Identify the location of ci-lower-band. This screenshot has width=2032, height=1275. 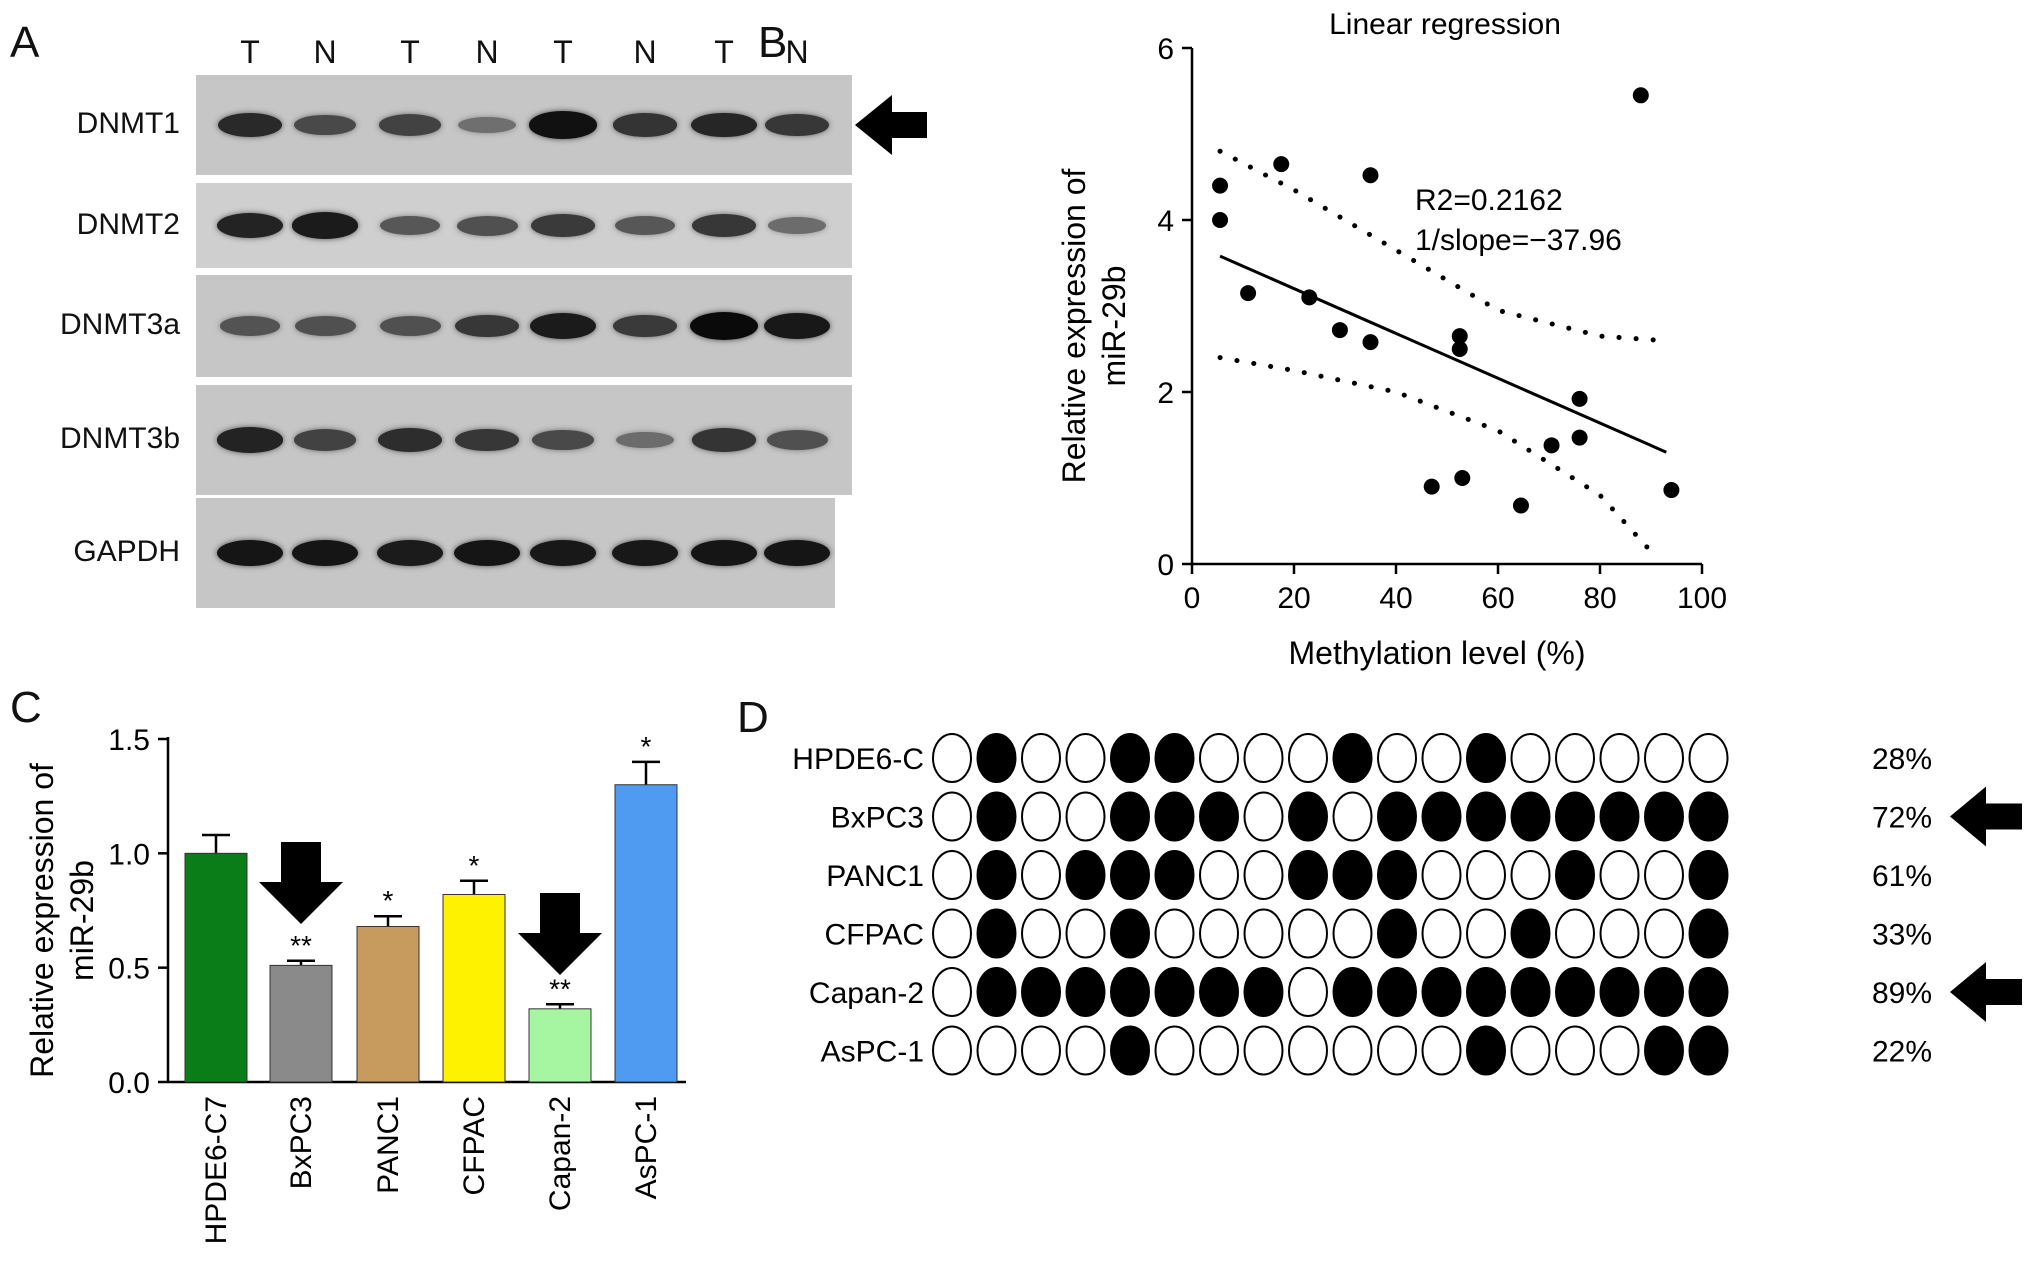
(1438, 457).